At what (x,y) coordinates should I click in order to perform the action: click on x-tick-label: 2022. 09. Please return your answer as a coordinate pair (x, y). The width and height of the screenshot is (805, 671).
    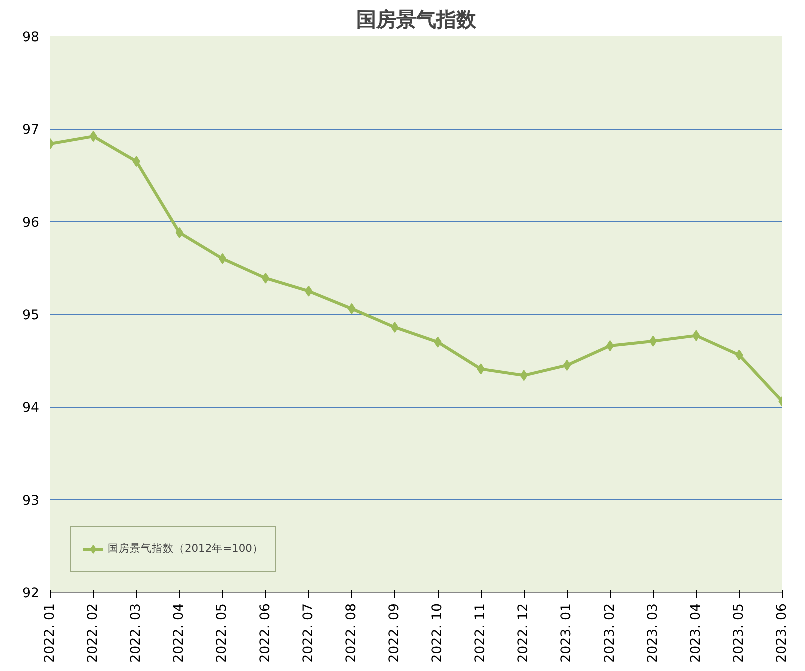
    Looking at the image, I should click on (394, 633).